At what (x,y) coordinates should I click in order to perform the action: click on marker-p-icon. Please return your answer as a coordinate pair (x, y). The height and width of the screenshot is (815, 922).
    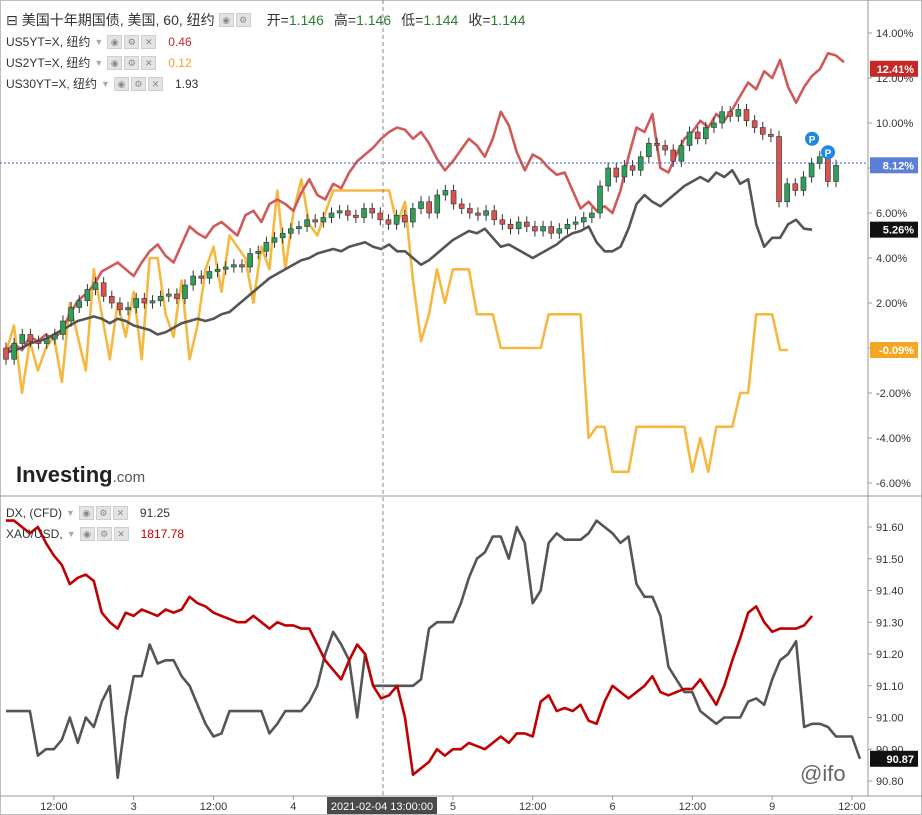
    Looking at the image, I should click on (812, 138).